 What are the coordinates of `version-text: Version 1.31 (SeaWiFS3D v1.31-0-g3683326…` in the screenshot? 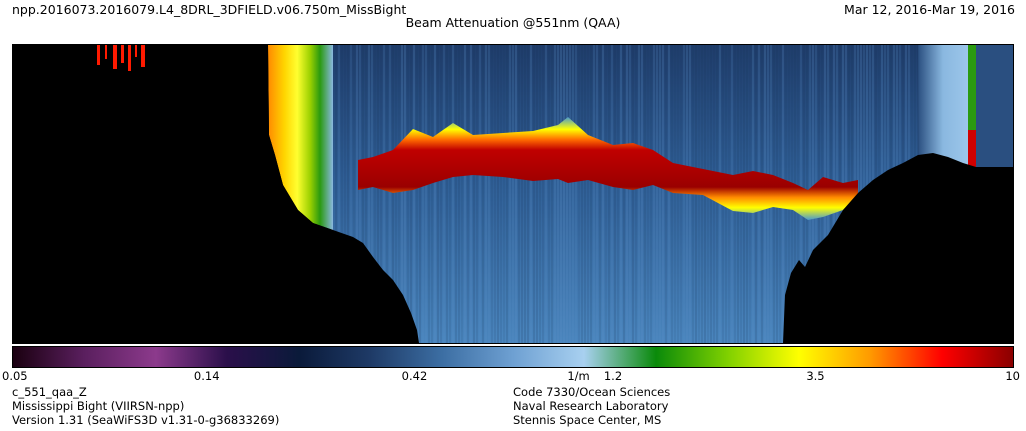 It's located at (146, 420).